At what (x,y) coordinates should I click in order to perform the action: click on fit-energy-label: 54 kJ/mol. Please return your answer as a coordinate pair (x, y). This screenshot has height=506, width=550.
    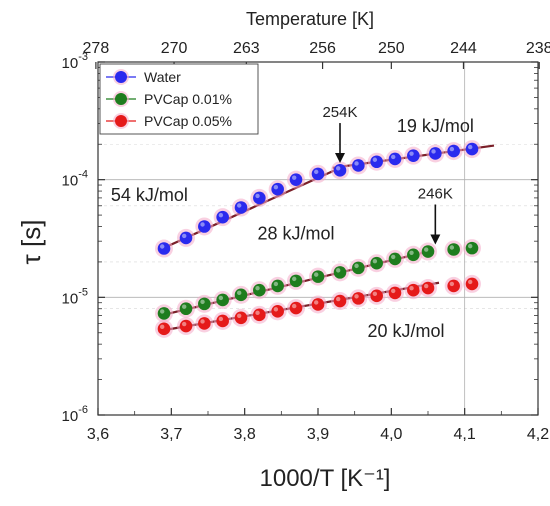
    Looking at the image, I should click on (149, 195).